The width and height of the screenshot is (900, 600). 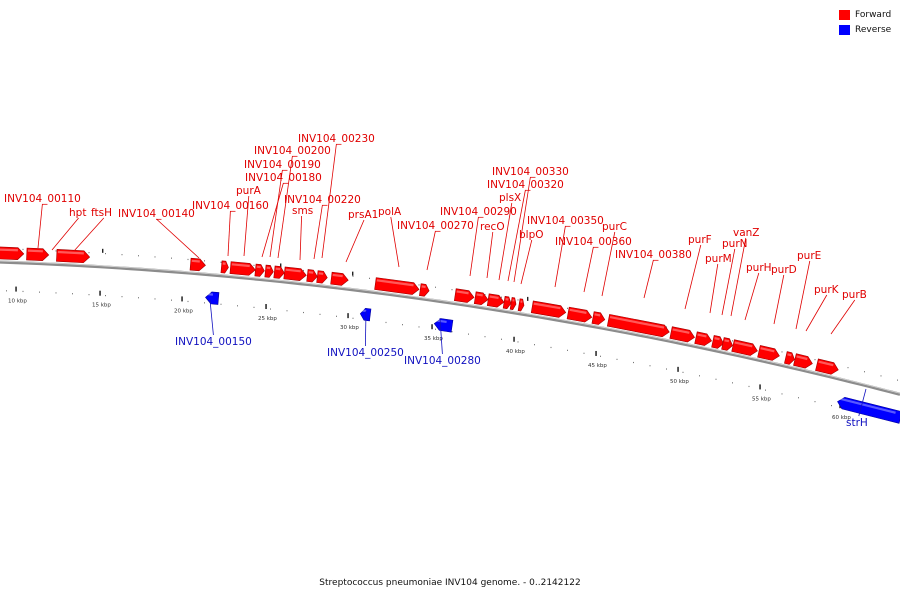 What do you see at coordinates (101, 213) in the screenshot?
I see `gene-label: ftsH` at bounding box center [101, 213].